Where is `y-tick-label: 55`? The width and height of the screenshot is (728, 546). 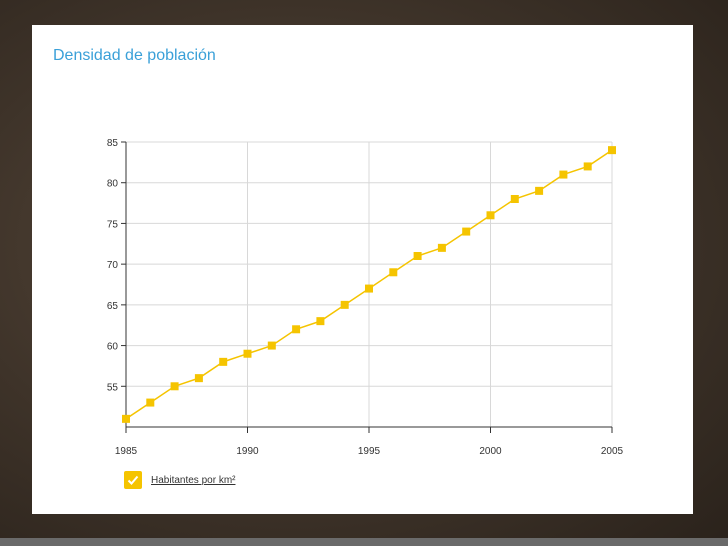 y-tick-label: 55 is located at coordinates (113, 387).